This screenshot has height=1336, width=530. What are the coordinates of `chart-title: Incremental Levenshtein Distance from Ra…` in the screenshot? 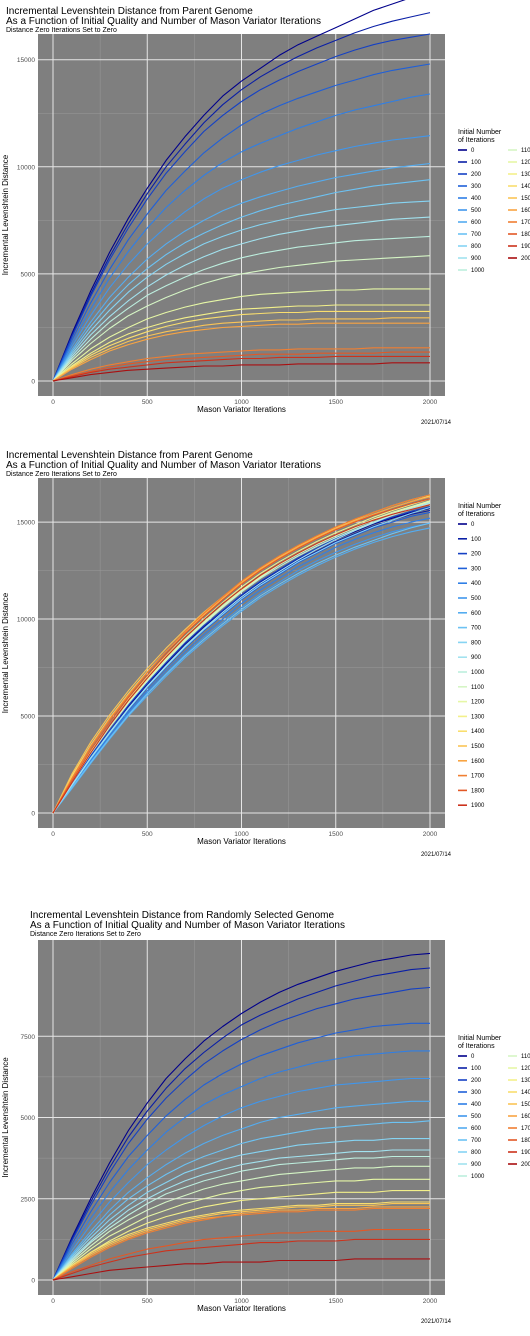 It's located at (182, 915).